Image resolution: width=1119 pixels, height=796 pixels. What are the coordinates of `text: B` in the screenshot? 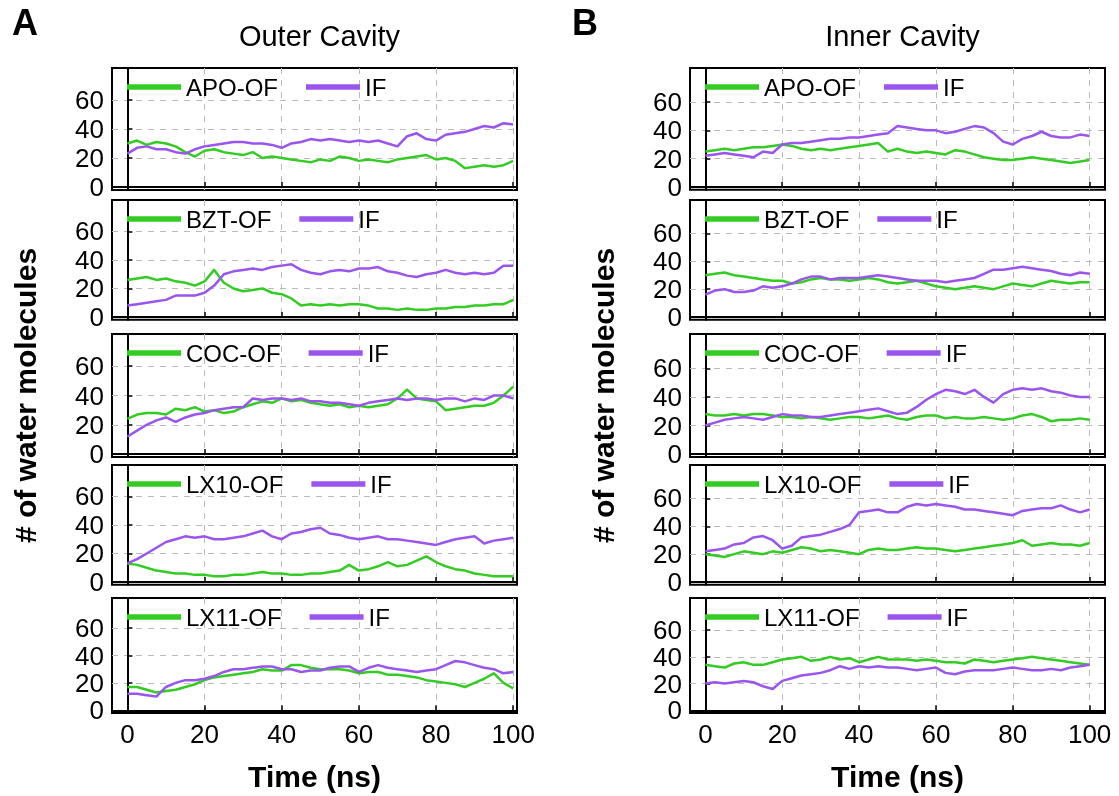 It's located at (585, 22).